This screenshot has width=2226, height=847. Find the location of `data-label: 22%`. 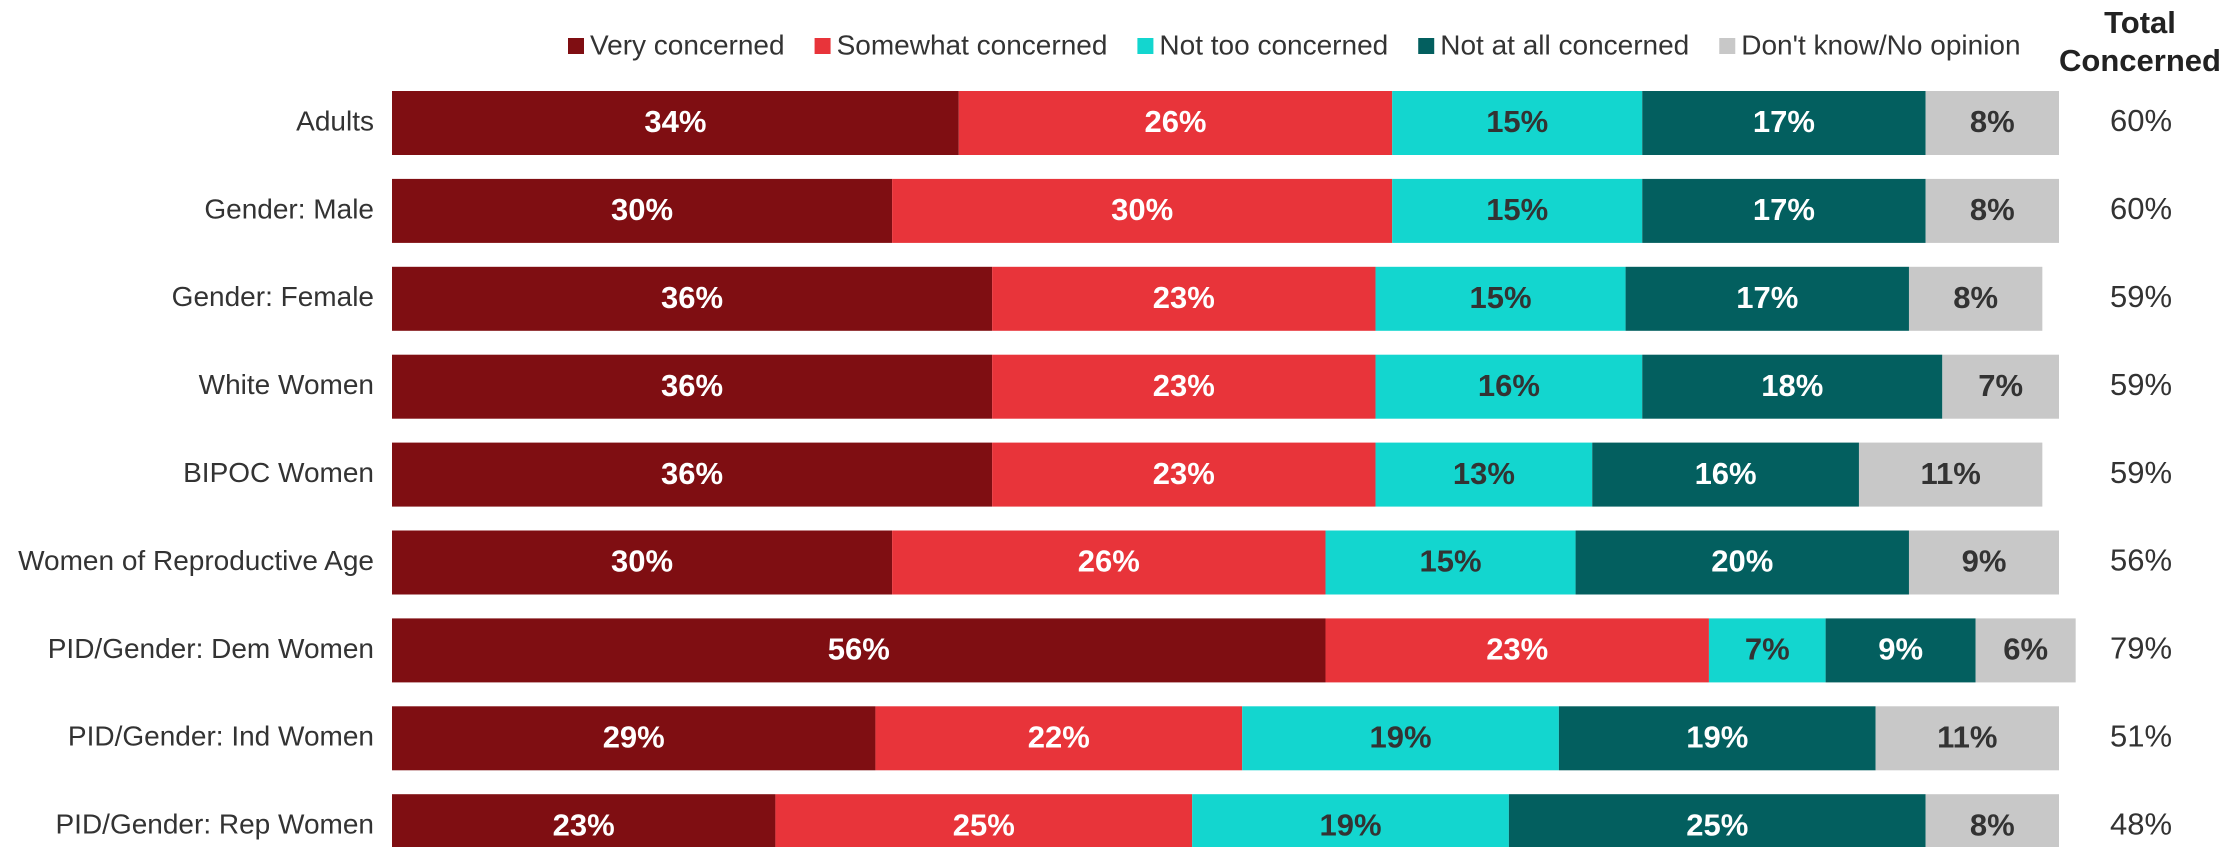

data-label: 22% is located at coordinates (1059, 736).